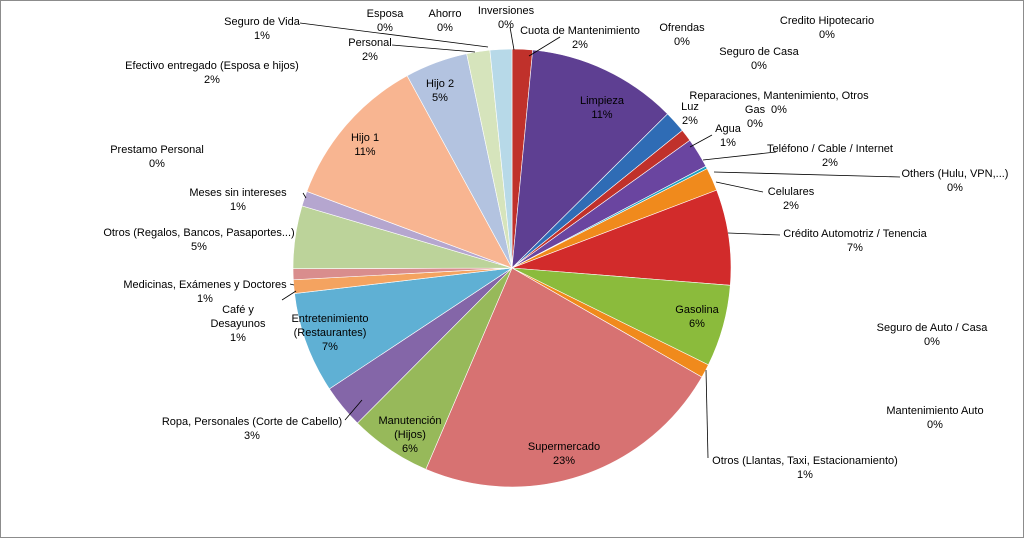 The width and height of the screenshot is (1024, 538). I want to click on slice-label-7: Celulares 2%, so click(791, 199).